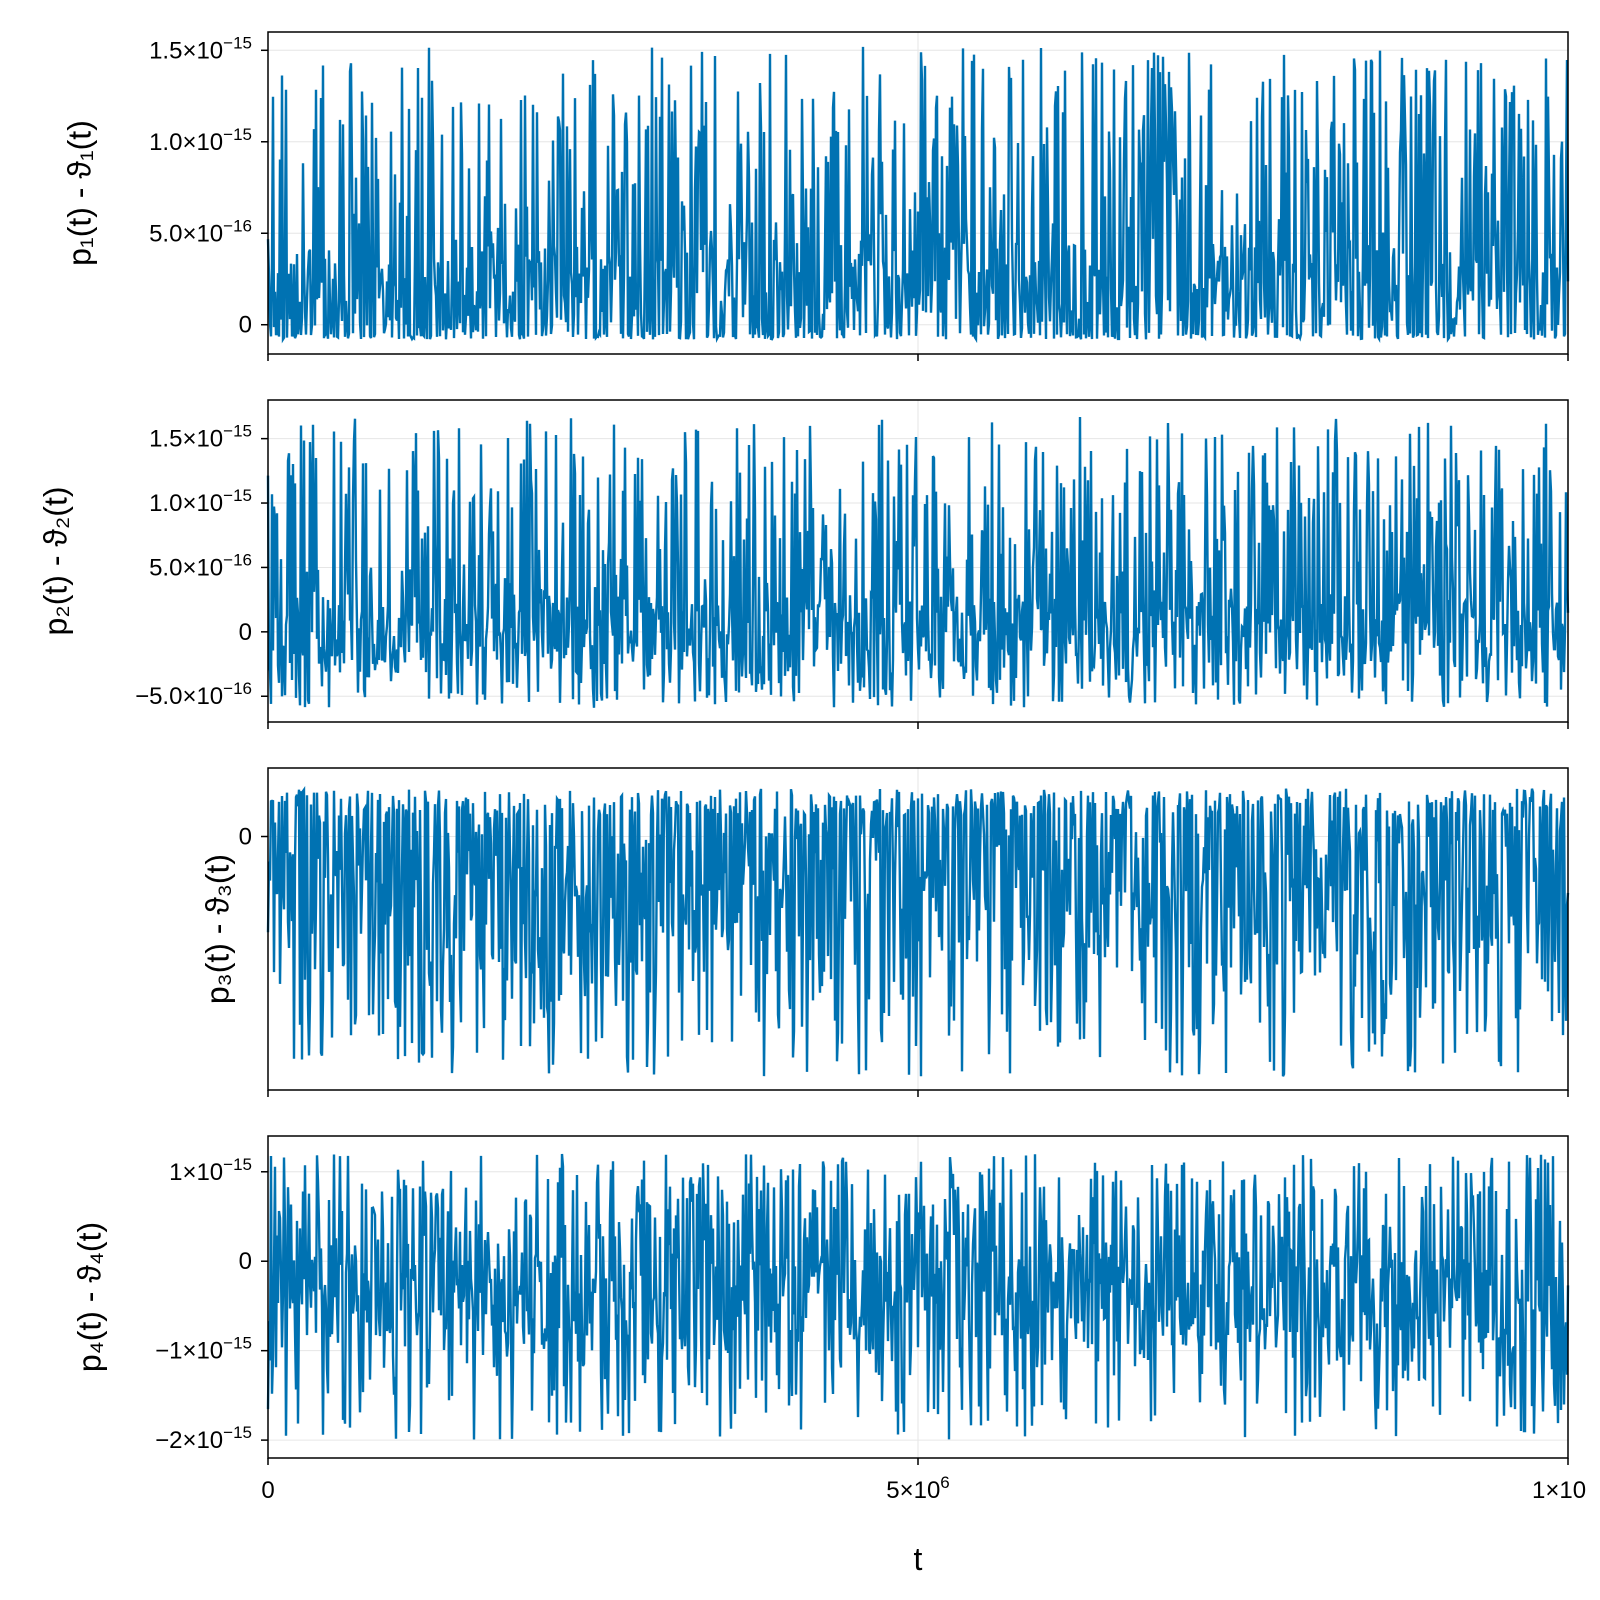 The width and height of the screenshot is (1600, 1600). What do you see at coordinates (203, 1438) in the screenshot?
I see `y-tick-label: −2×10⁻¹⁵` at bounding box center [203, 1438].